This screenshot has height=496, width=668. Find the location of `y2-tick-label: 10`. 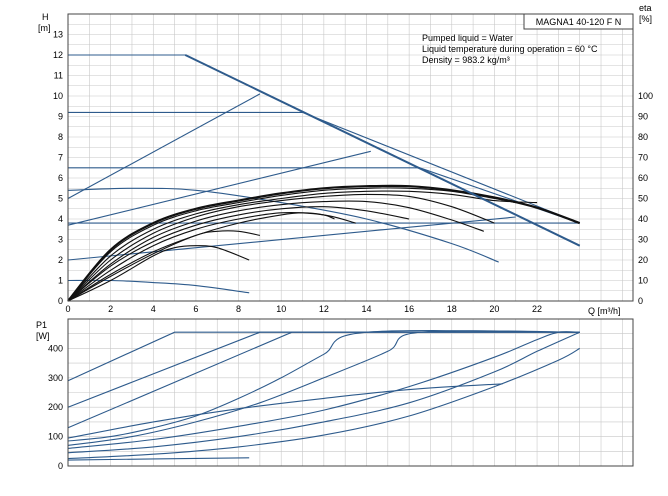

y2-tick-label: 10 is located at coordinates (643, 281).